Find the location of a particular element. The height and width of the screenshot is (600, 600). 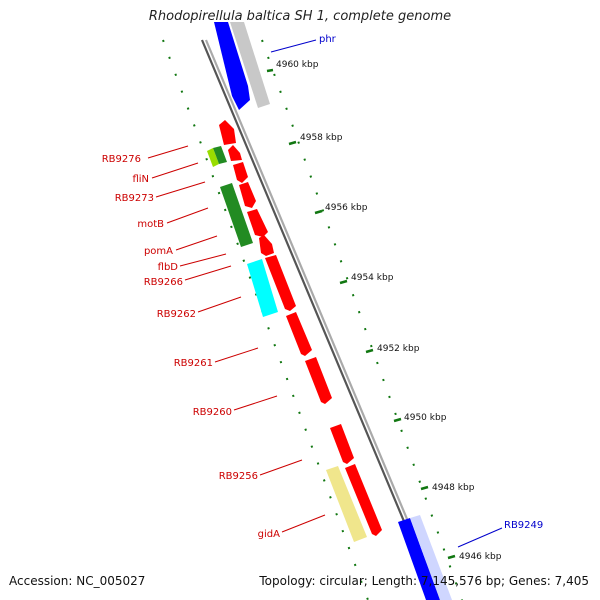

tick-label-4950: 4950 kbp is located at coordinates (425, 418).